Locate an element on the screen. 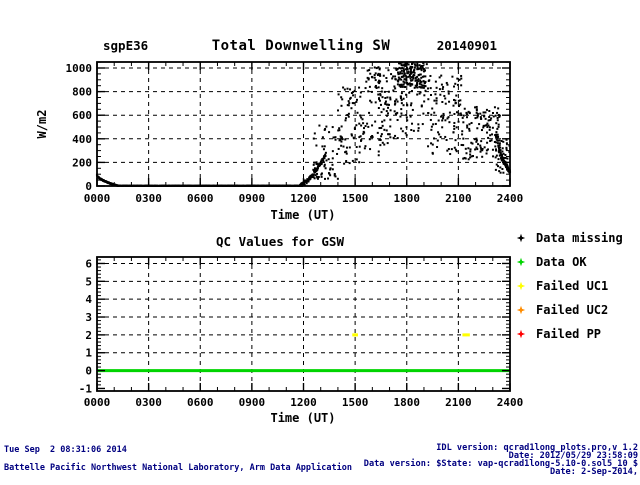 This screenshot has height=485, width=640. legend-item: Failed UC2 is located at coordinates (562, 310).